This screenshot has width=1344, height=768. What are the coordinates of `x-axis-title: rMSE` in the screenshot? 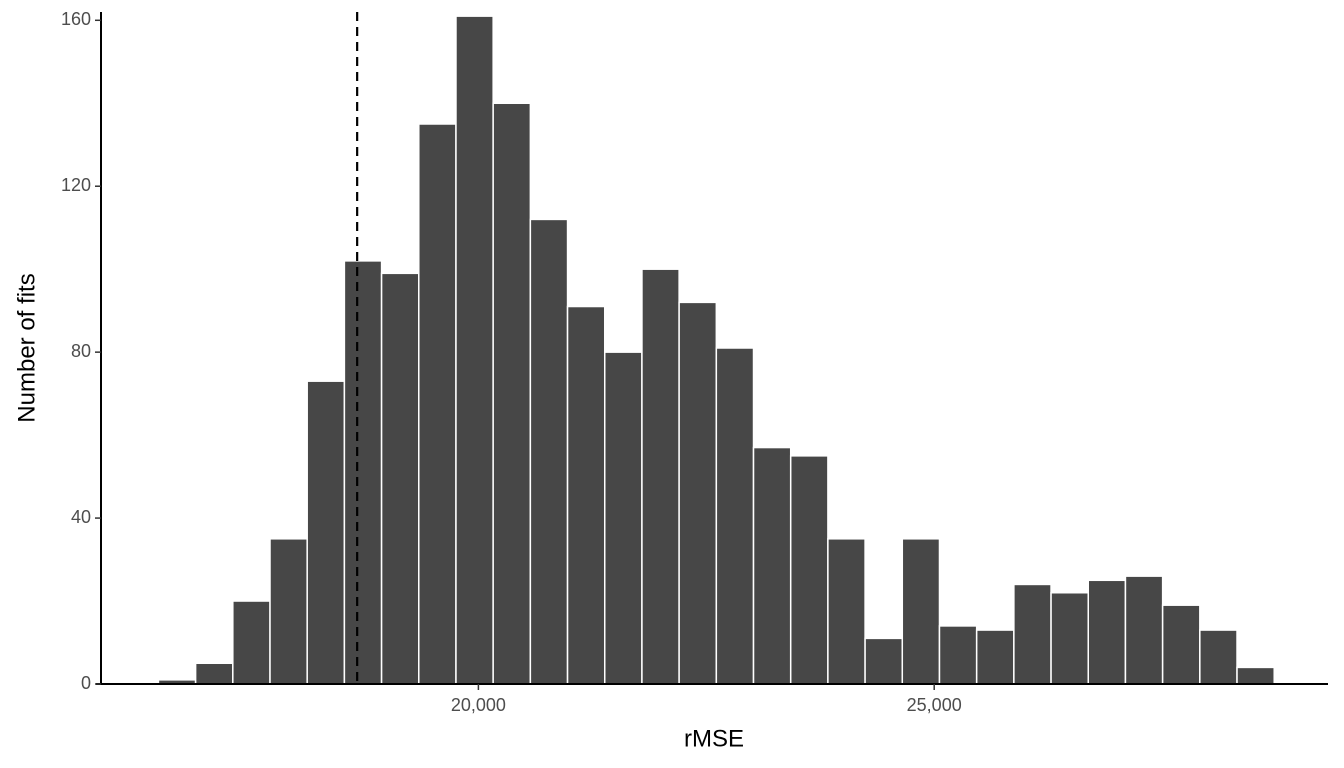 It's located at (714, 738).